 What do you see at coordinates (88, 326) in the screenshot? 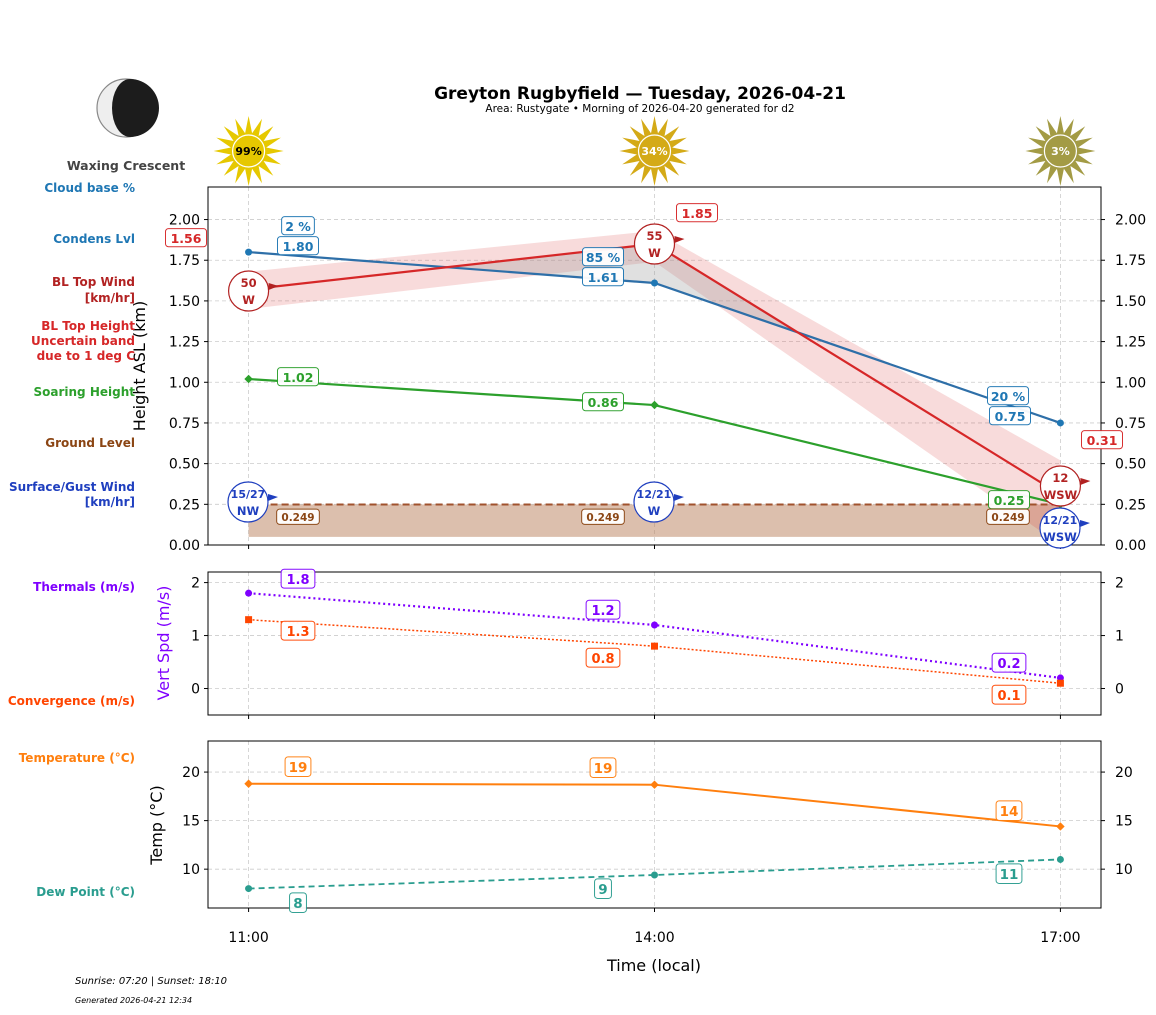
I see `side-label: BL Top Height` at bounding box center [88, 326].